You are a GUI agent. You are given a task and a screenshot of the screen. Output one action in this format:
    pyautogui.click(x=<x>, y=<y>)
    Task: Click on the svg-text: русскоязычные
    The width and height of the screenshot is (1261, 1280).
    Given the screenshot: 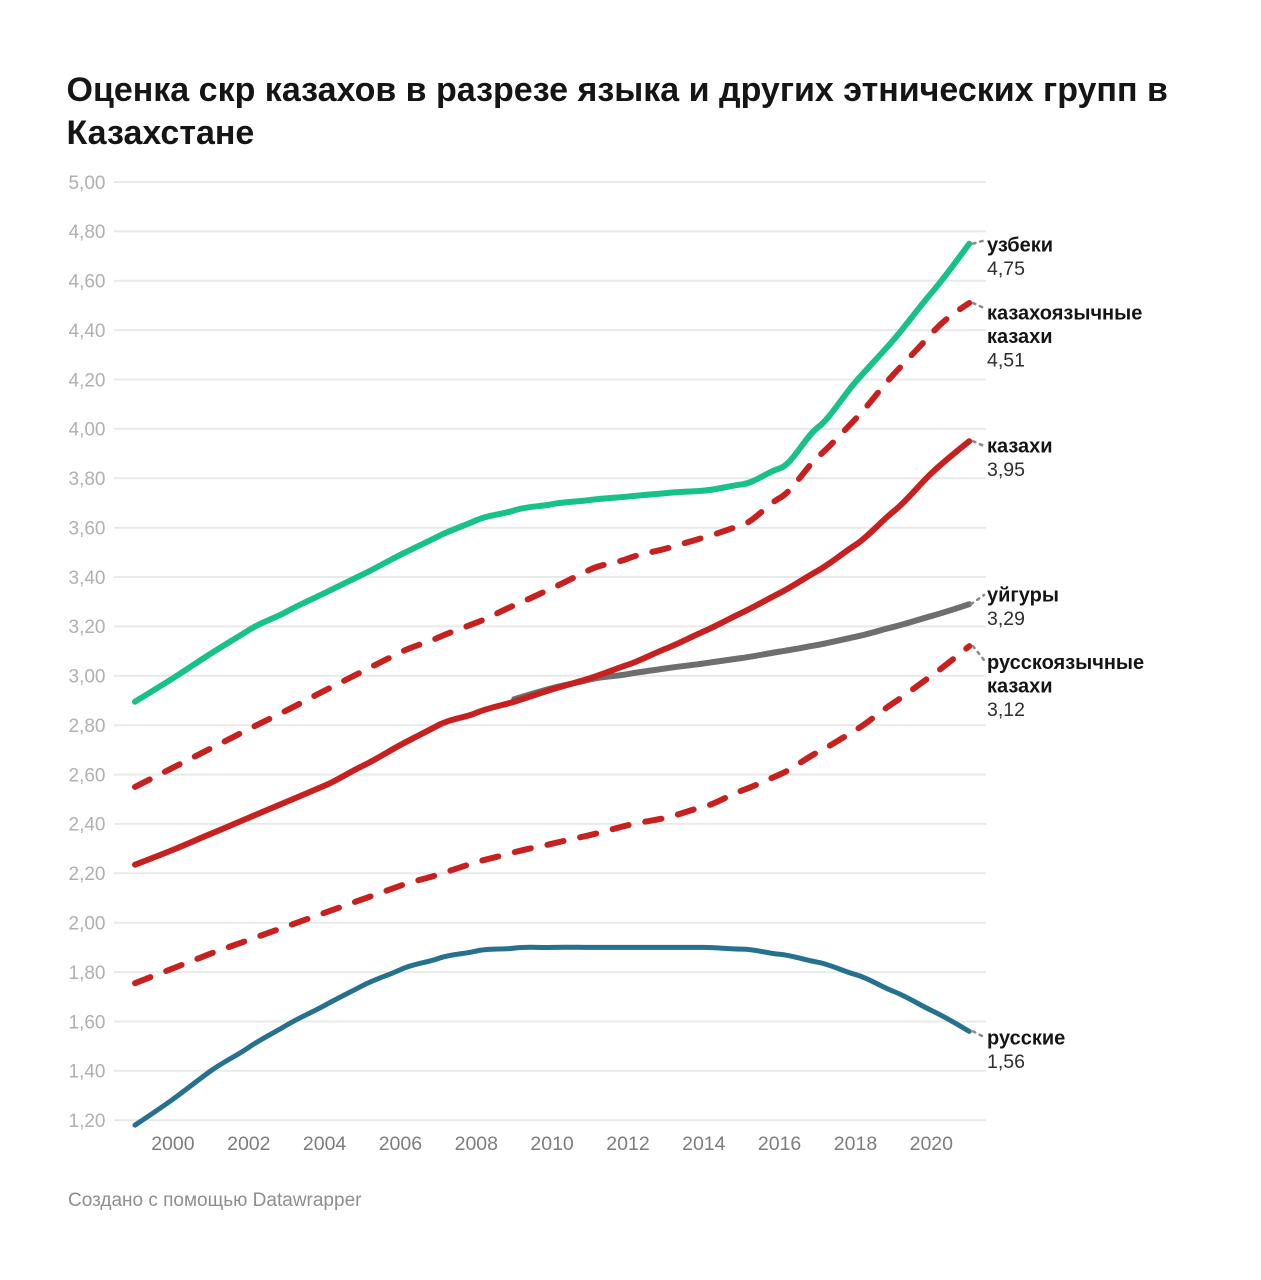 What is the action you would take?
    pyautogui.click(x=1065, y=663)
    